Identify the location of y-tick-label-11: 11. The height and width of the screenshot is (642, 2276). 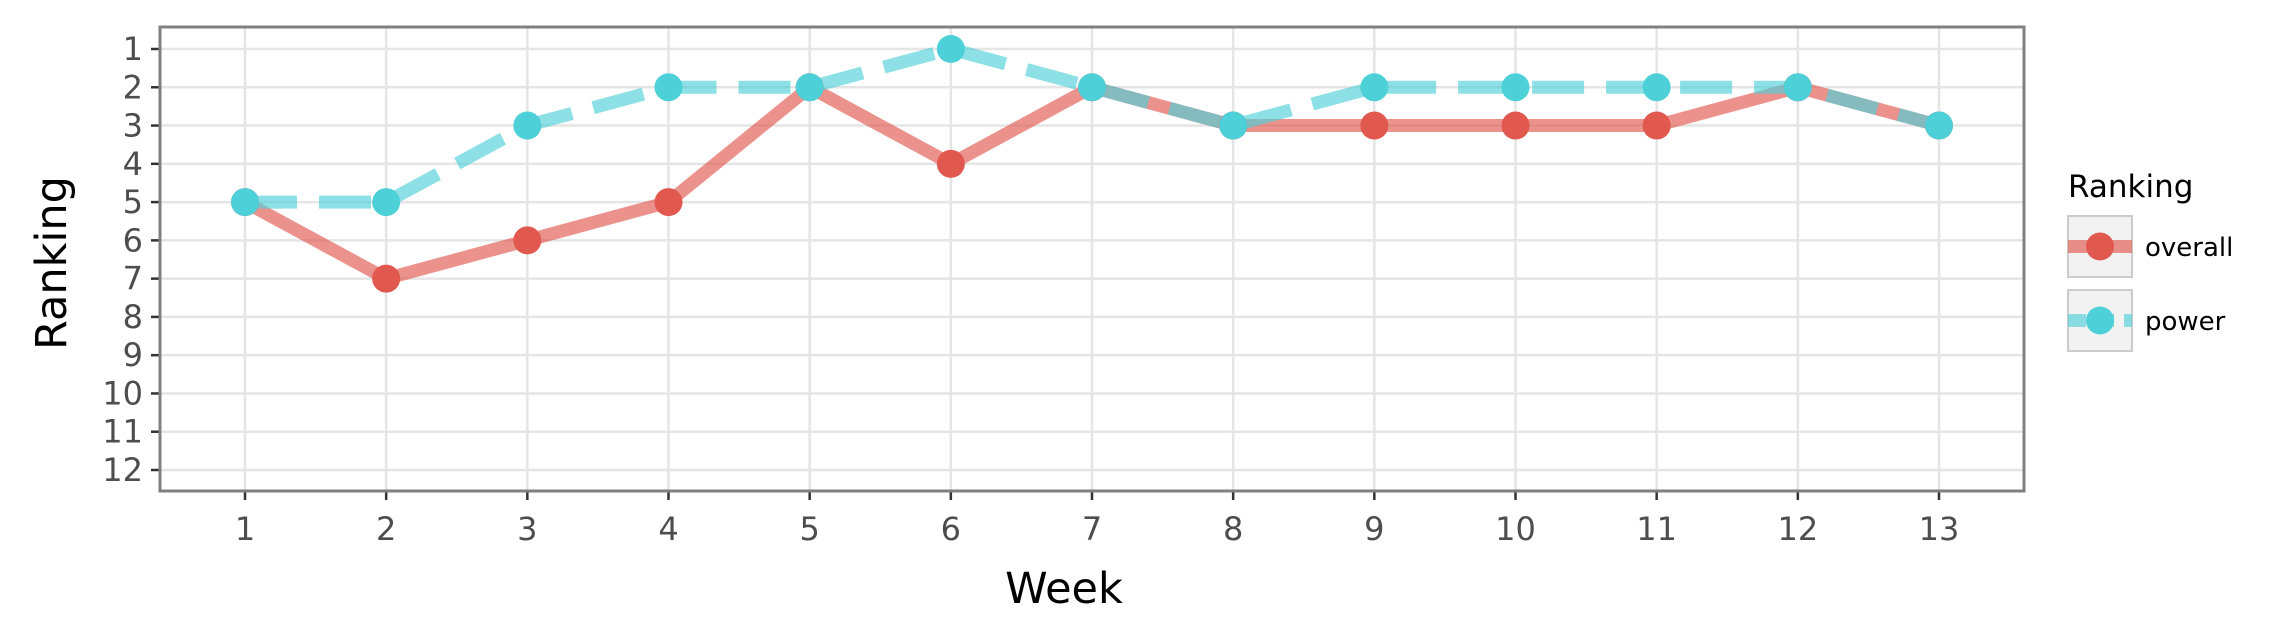
(122, 432).